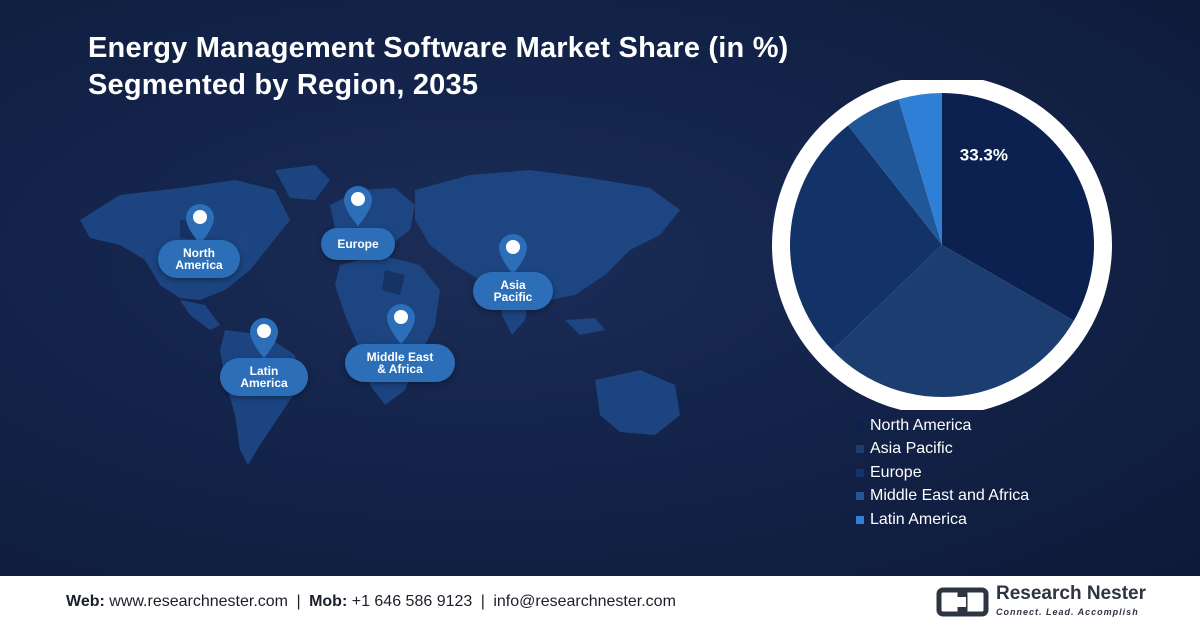 This screenshot has height=628, width=1200. I want to click on legend-label: Latin America, so click(918, 519).